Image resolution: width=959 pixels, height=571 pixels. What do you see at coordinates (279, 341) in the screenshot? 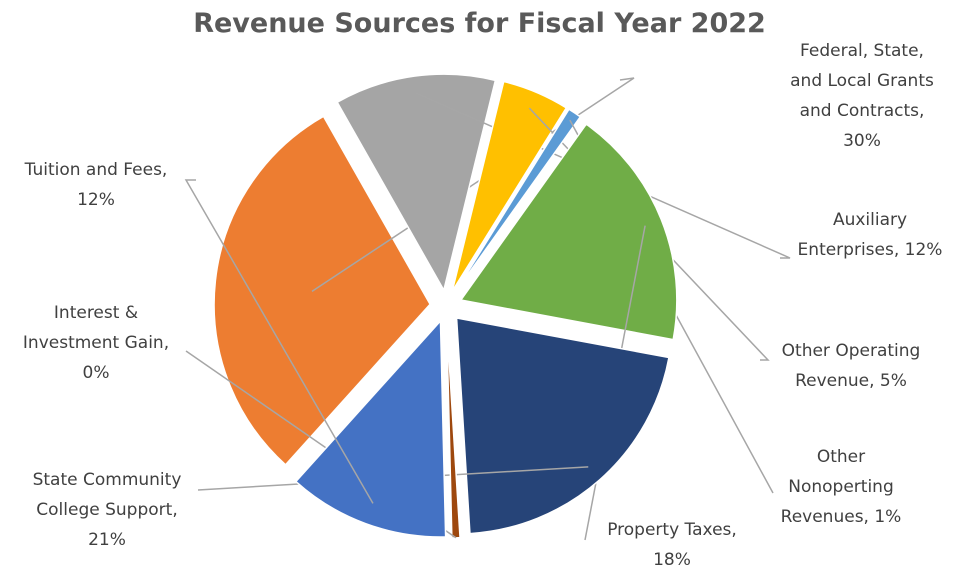
I see `leader-line-tuition-and-fees` at bounding box center [279, 341].